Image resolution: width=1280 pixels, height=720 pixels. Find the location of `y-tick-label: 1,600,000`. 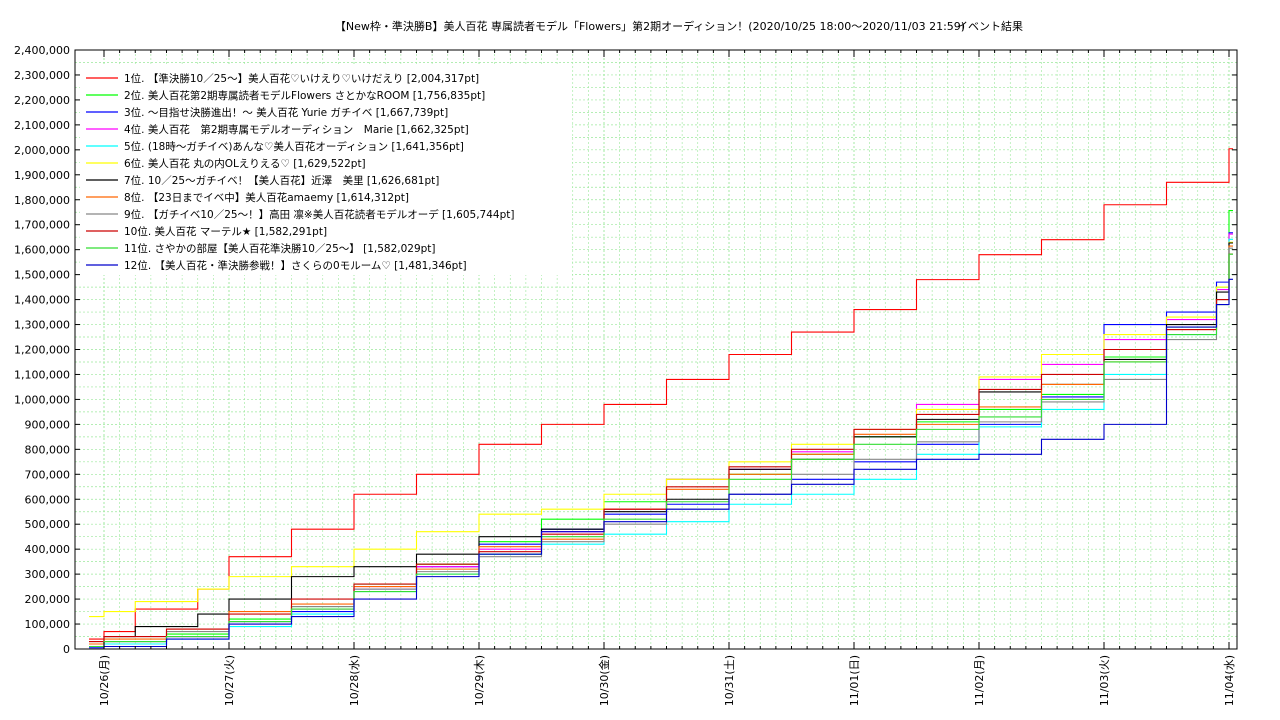

y-tick-label: 1,600,000 is located at coordinates (42, 250).